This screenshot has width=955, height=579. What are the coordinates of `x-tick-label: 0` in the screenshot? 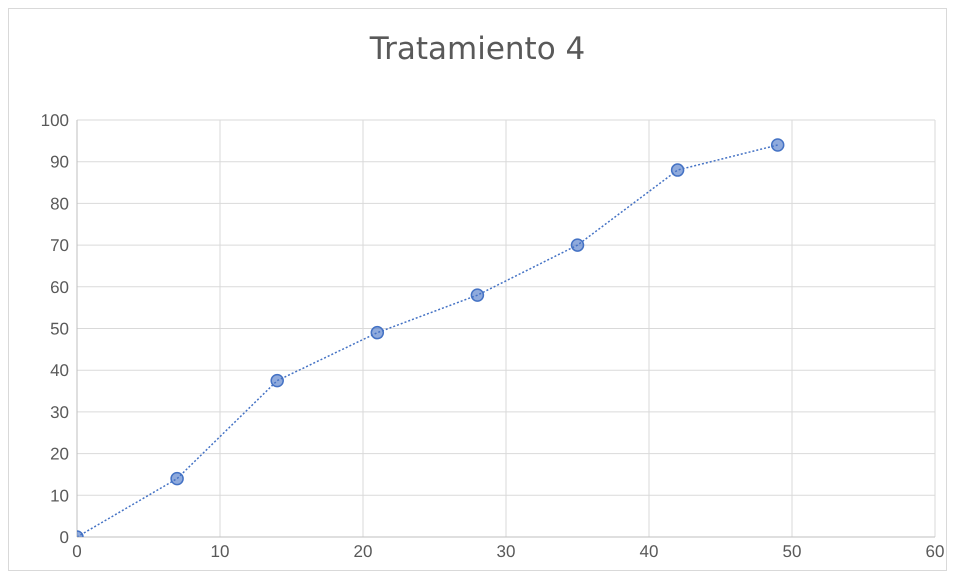 It's located at (77, 552).